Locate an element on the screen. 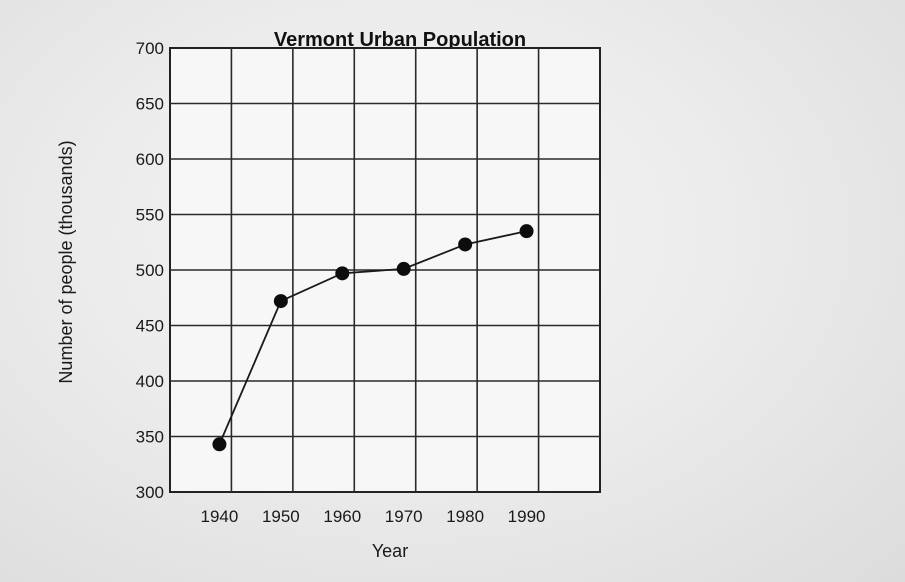 Image resolution: width=905 pixels, height=582 pixels. y-tick-label: 600 is located at coordinates (150, 159).